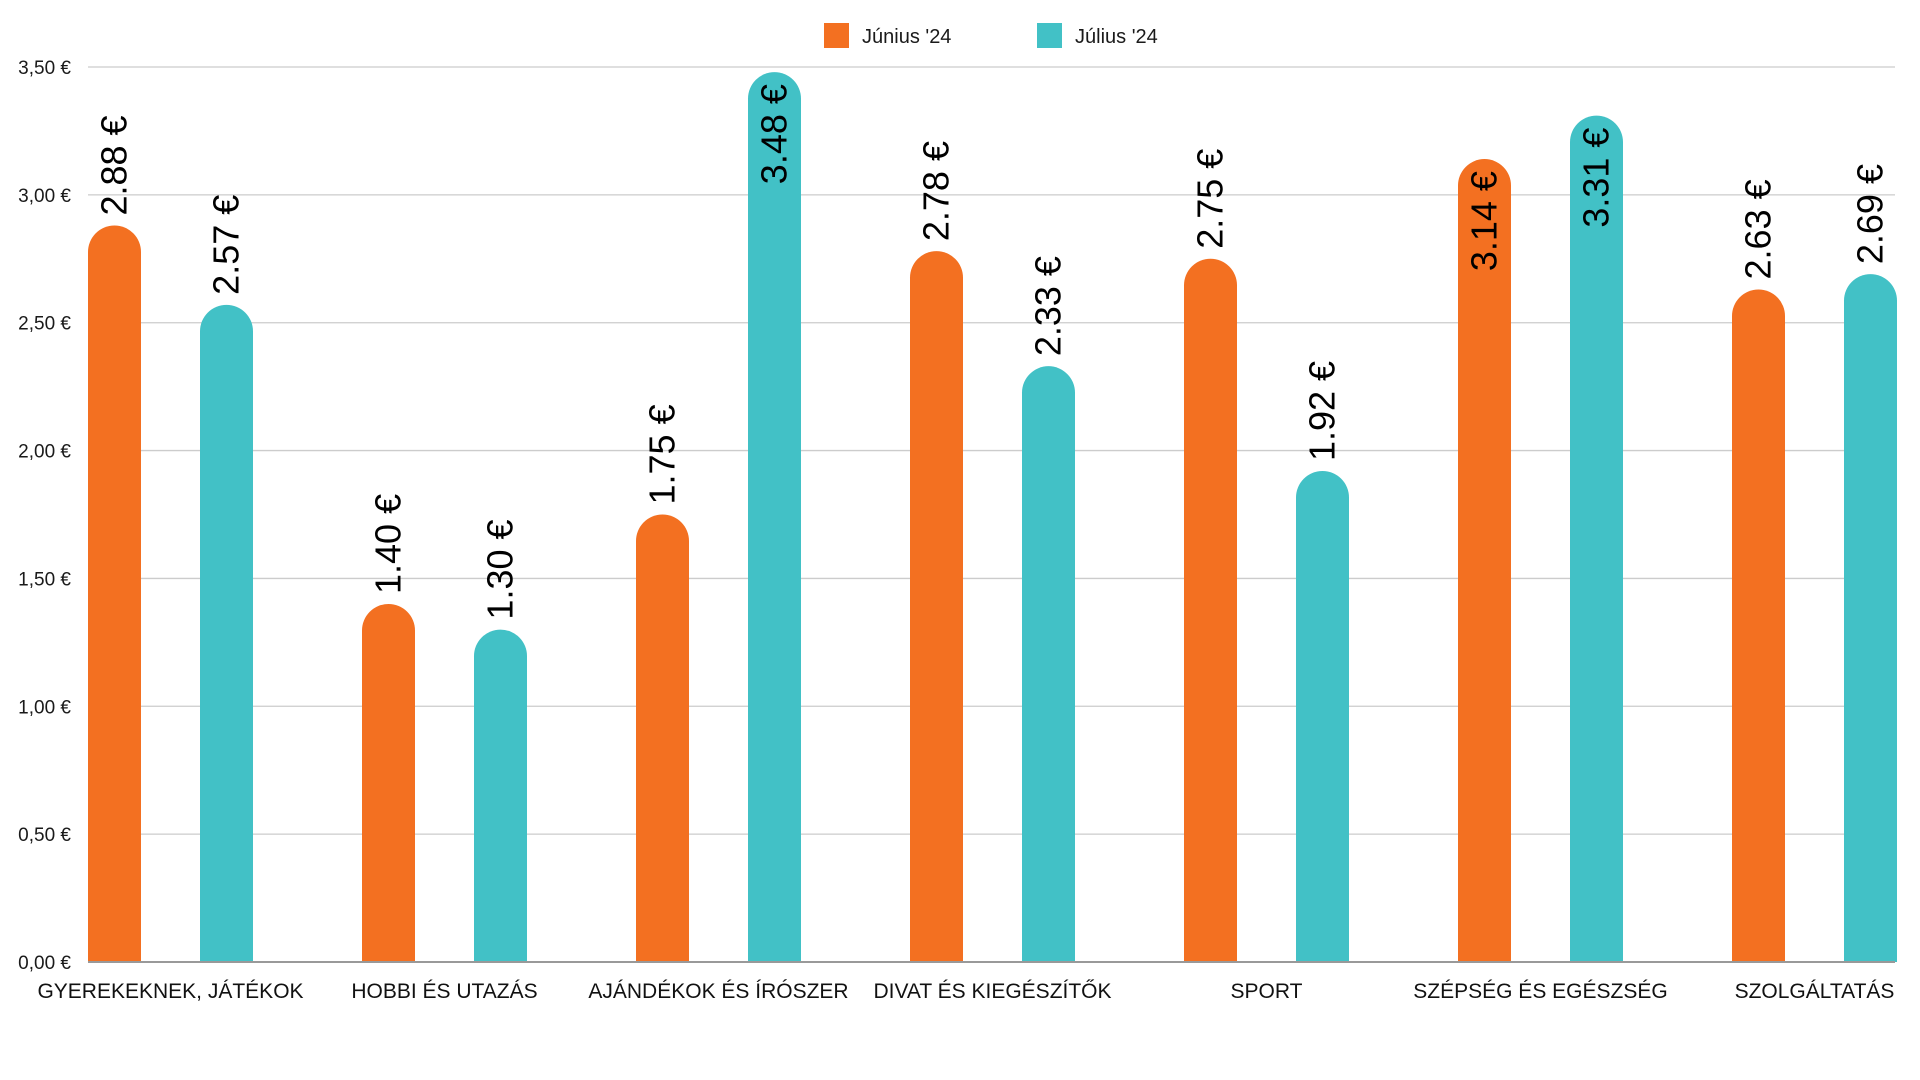 The image size is (1920, 1080). Describe the element at coordinates (1267, 991) in the screenshot. I see `x-tick-label: SPORT` at that location.